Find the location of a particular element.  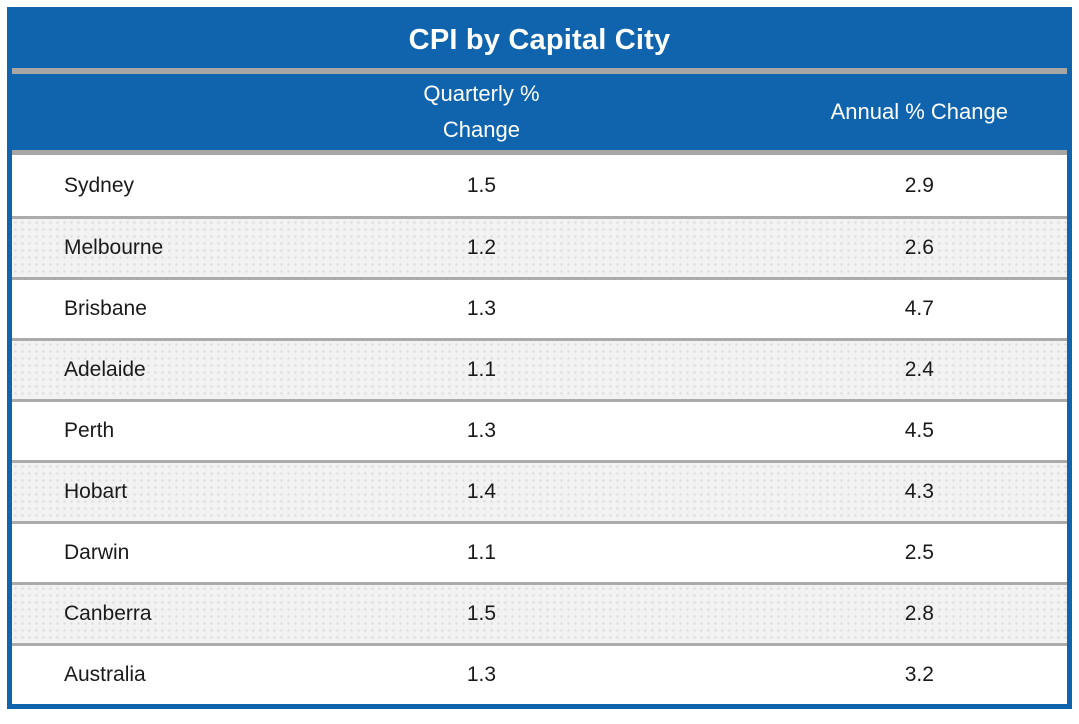

table-row: Sydney 1.5 2.9 is located at coordinates (539, 185).